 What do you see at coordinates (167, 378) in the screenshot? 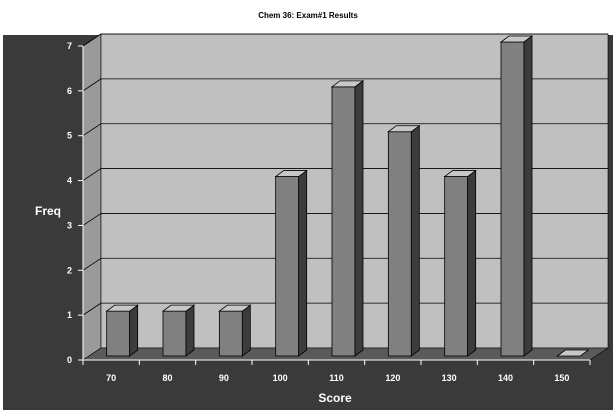
I see `x-tick-label: 80` at bounding box center [167, 378].